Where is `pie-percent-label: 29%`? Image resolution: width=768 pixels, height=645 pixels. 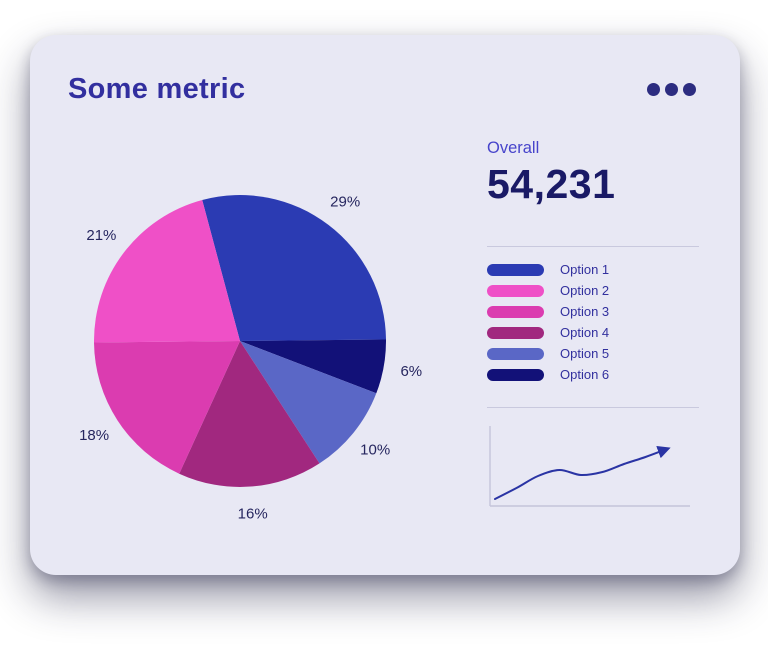 pie-percent-label: 29% is located at coordinates (345, 201).